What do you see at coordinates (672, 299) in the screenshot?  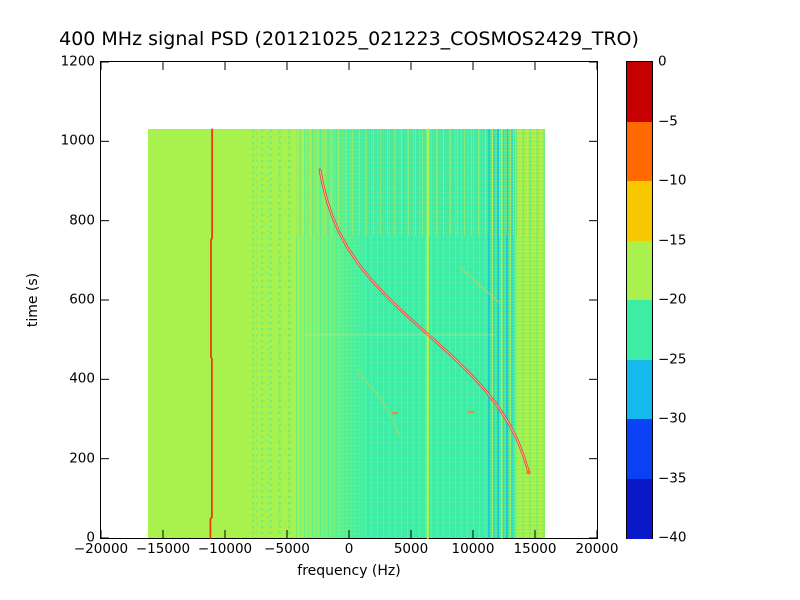 I see `colorbar-tick-label: −20` at bounding box center [672, 299].